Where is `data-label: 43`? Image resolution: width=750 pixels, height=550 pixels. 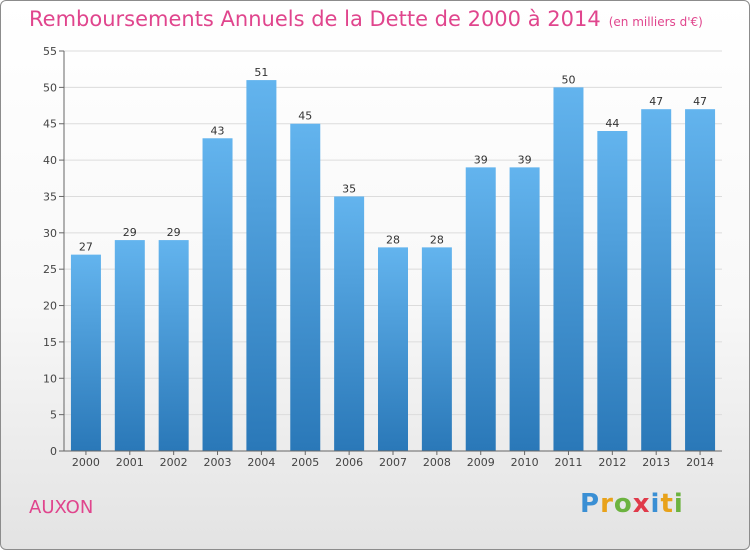
data-label: 43 is located at coordinates (218, 130).